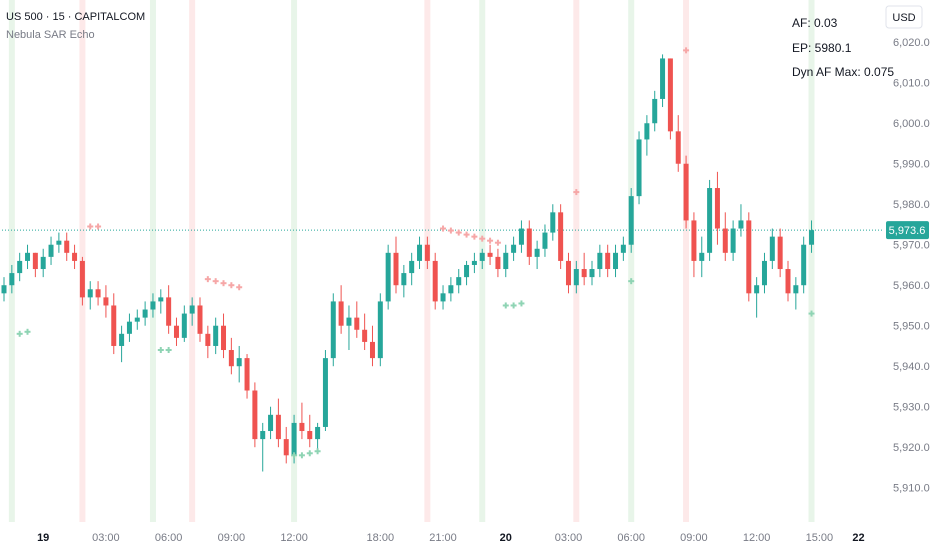  What do you see at coordinates (815, 23) in the screenshot?
I see `af-label: AF: 0.03` at bounding box center [815, 23].